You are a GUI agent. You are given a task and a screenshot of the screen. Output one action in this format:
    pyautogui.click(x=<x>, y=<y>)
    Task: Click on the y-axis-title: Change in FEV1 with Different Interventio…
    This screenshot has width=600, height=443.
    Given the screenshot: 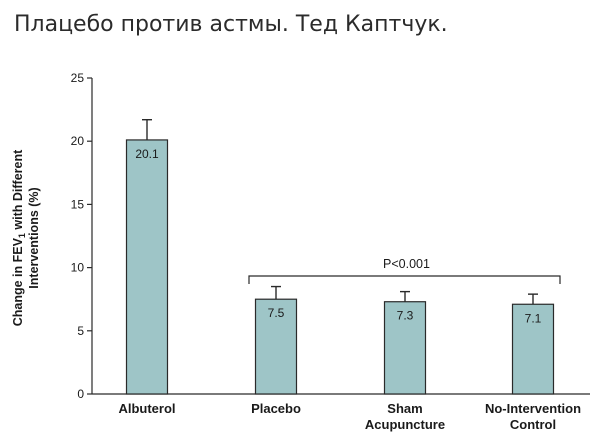 What is the action you would take?
    pyautogui.click(x=26, y=237)
    